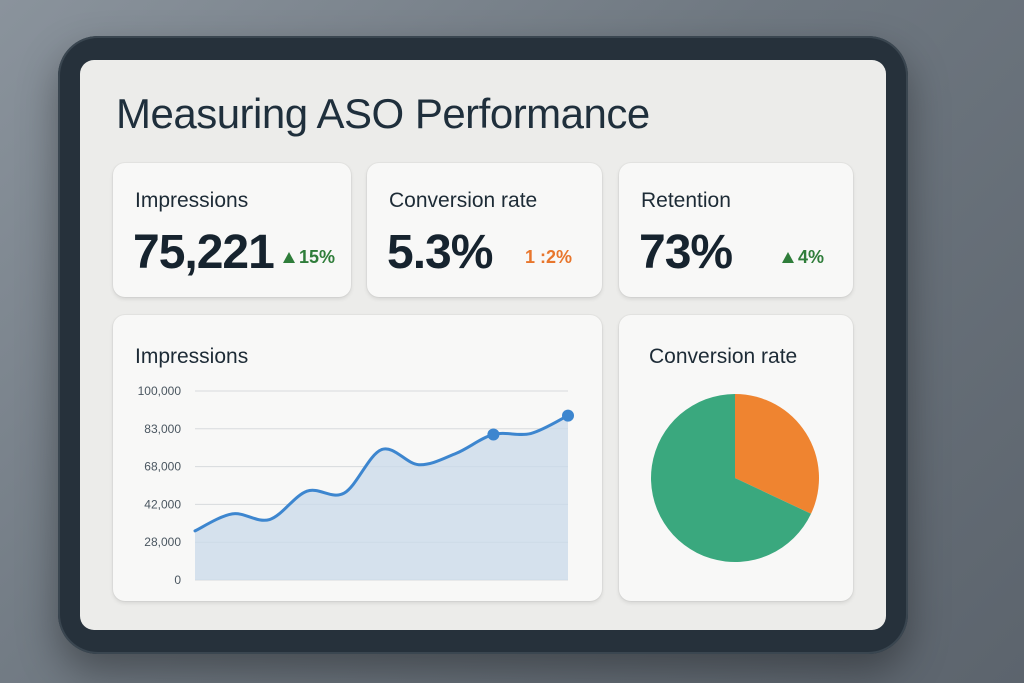 The image size is (1024, 683). I want to click on kpi-delta: 4%, so click(803, 257).